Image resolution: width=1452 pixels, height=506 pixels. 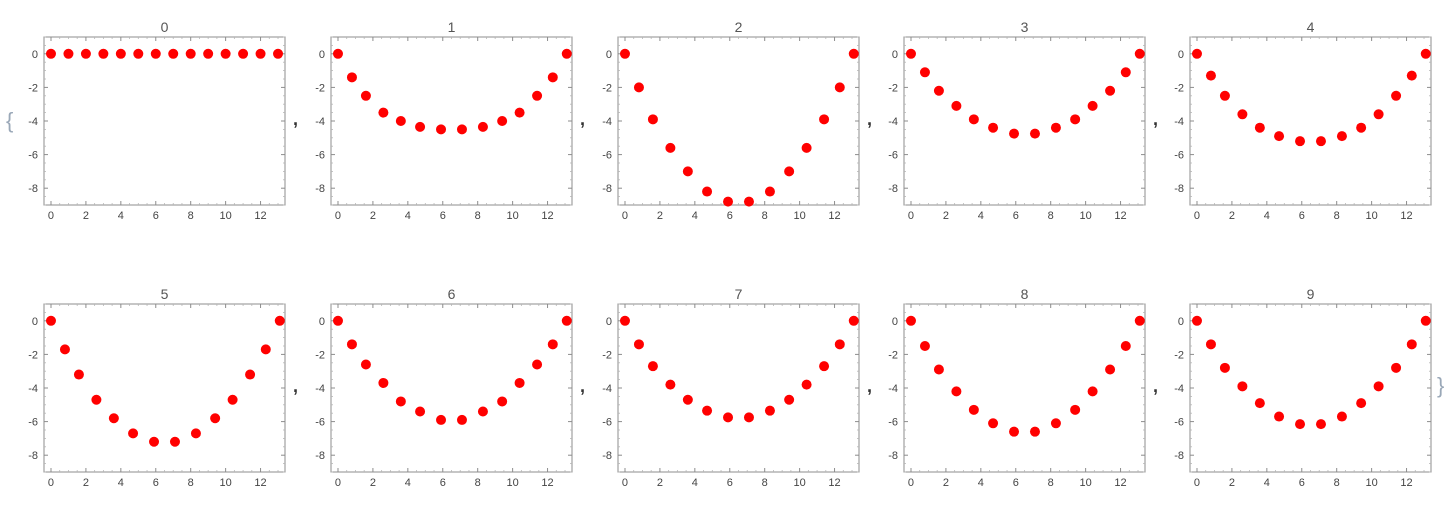 I want to click on y-tick-label: -8, so click(x=1179, y=456).